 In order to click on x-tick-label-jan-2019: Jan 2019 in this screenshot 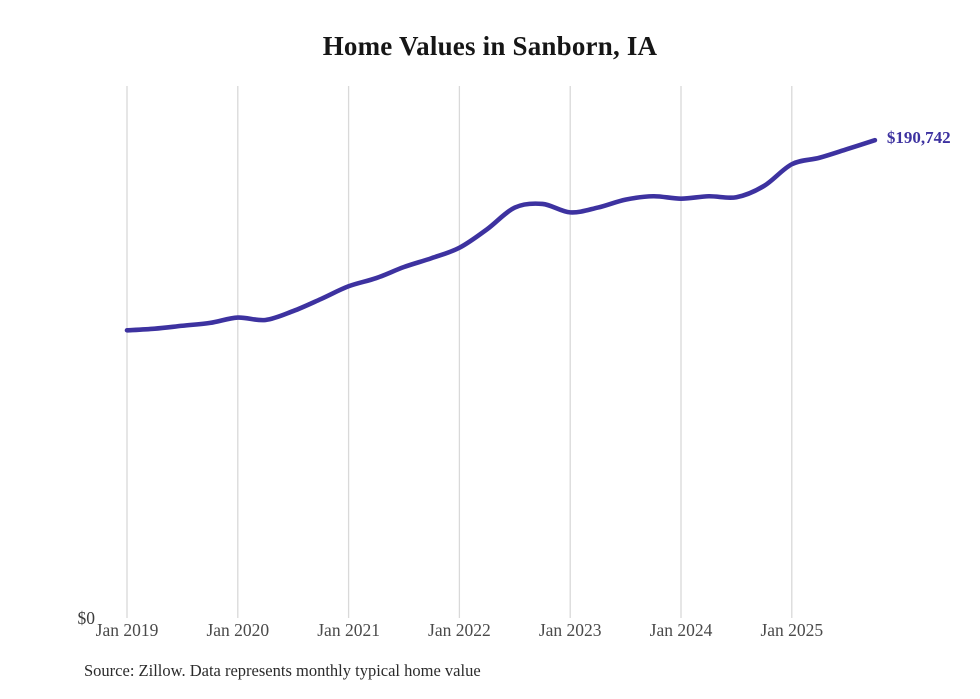, I will do `click(127, 630)`.